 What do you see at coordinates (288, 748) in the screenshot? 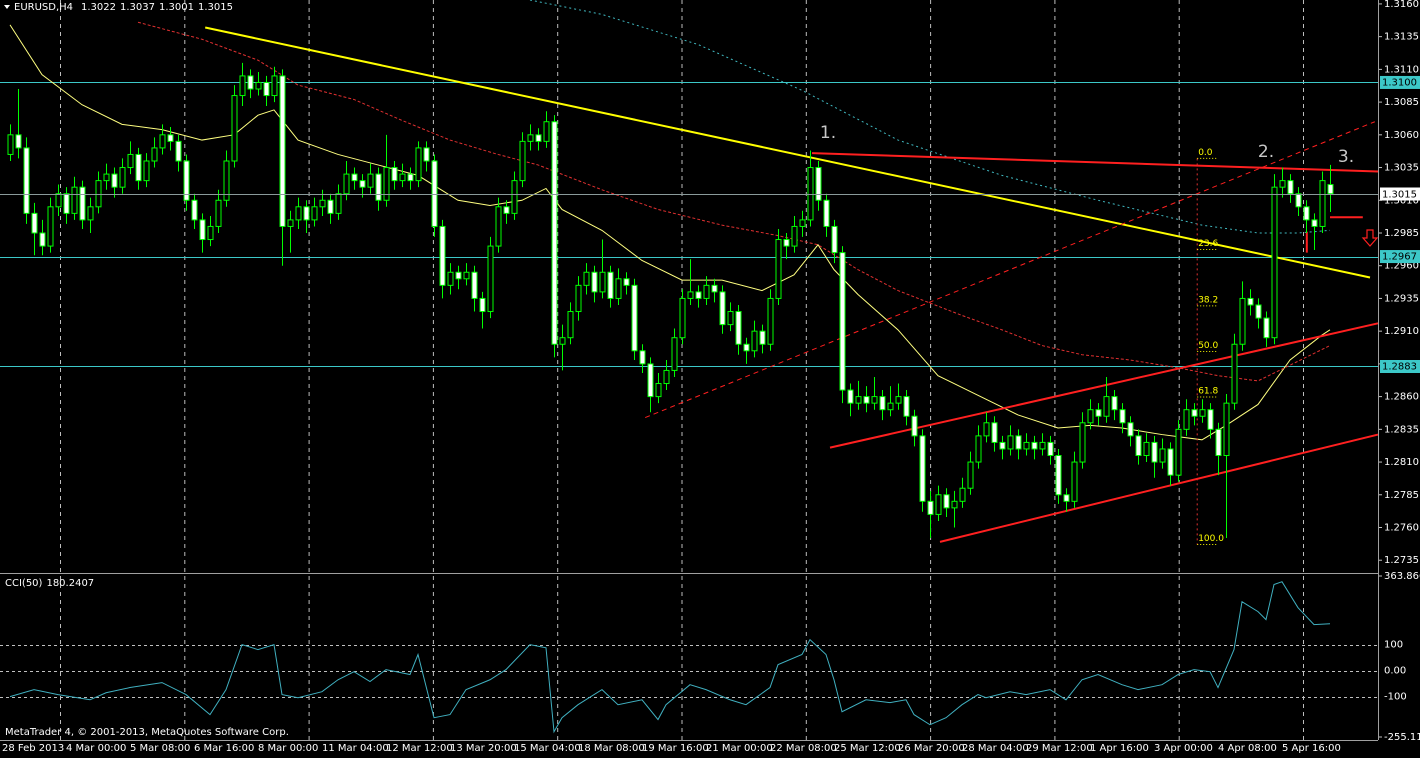
I see `x-tick-label: 8 Mar 00:00` at bounding box center [288, 748].